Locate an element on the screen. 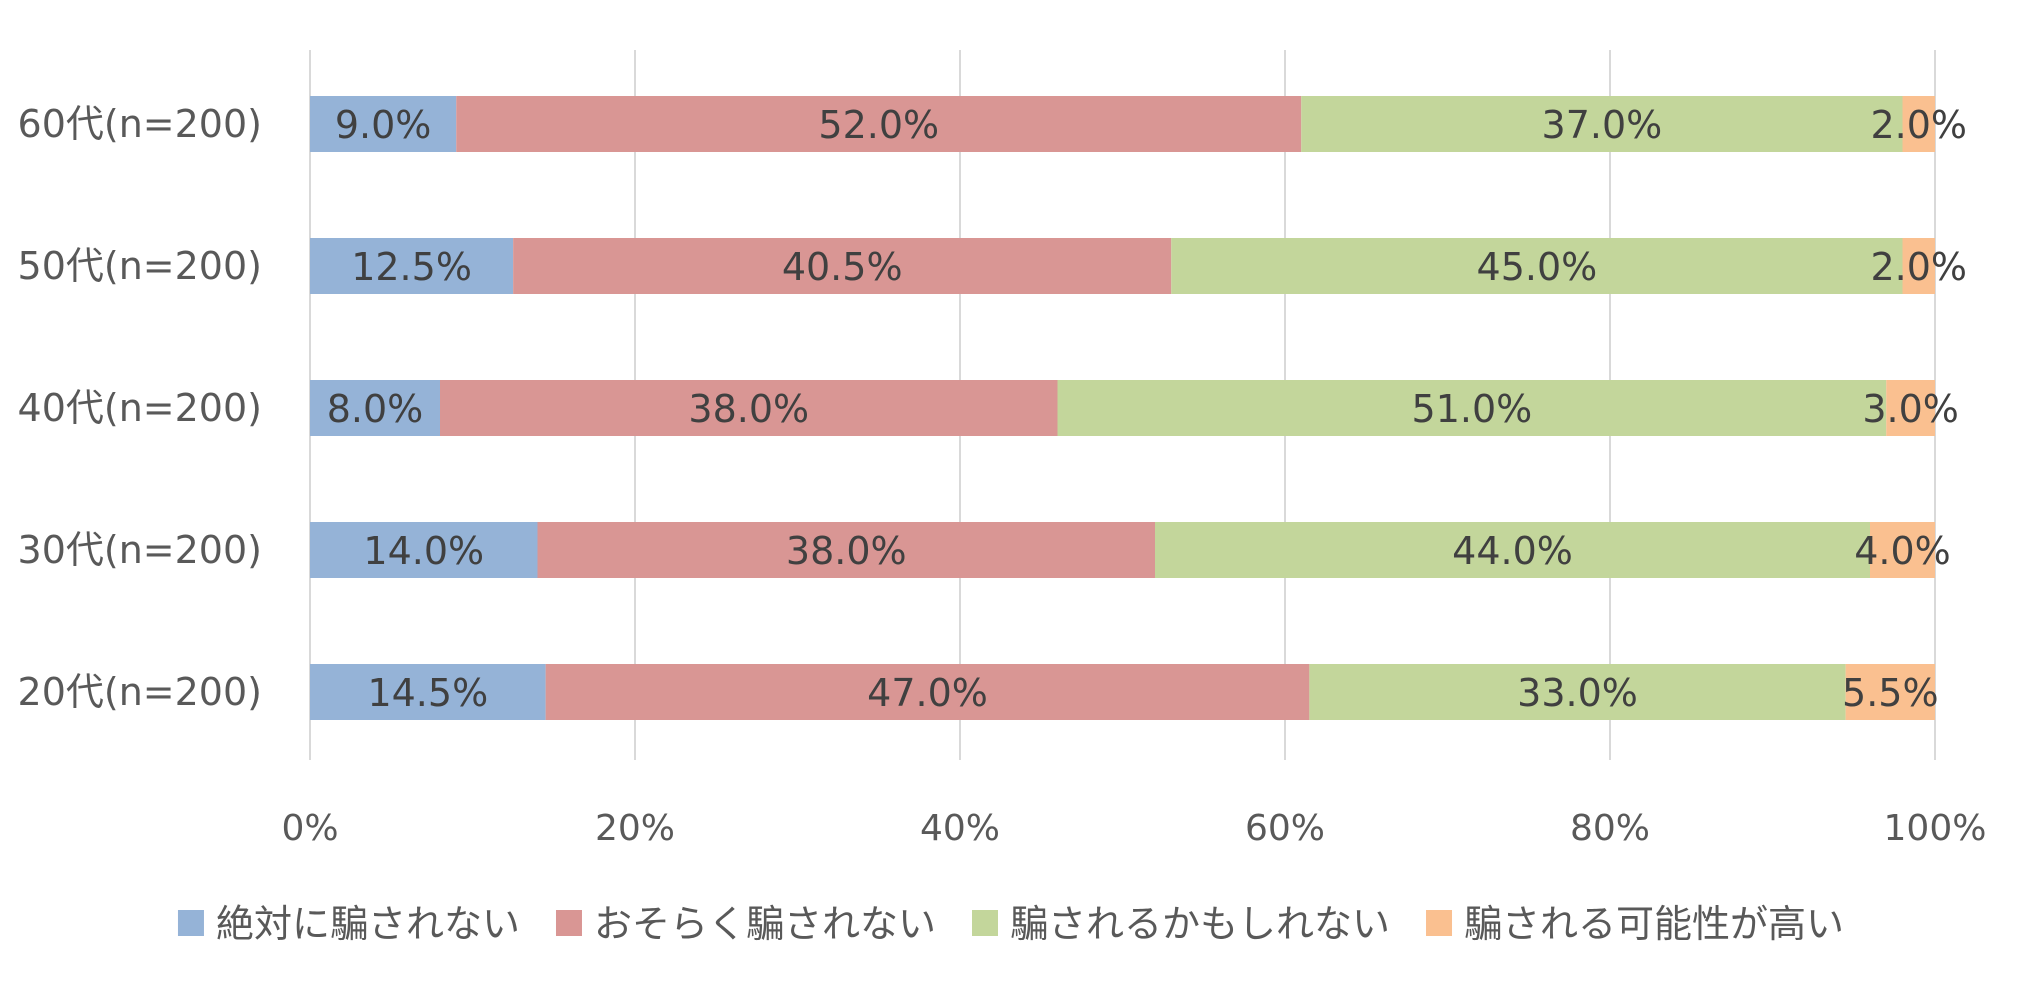 The width and height of the screenshot is (2022, 990). legend-label: おそらく騙されない is located at coordinates (765, 924).